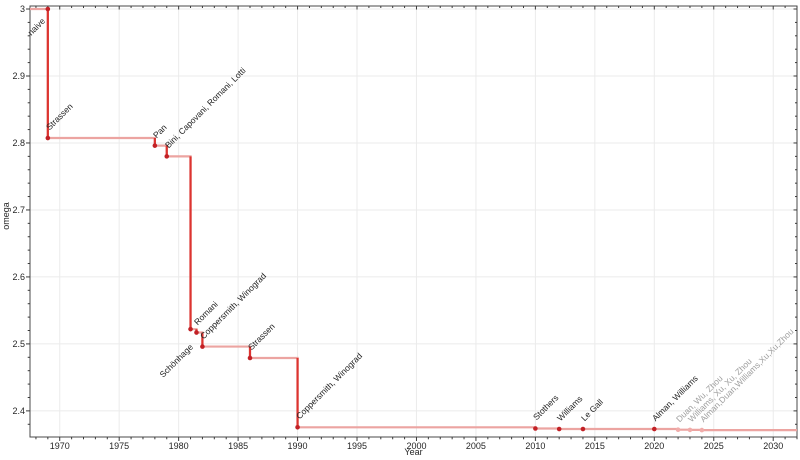  What do you see at coordinates (773, 446) in the screenshot?
I see `x-tick-label: 2030` at bounding box center [773, 446].